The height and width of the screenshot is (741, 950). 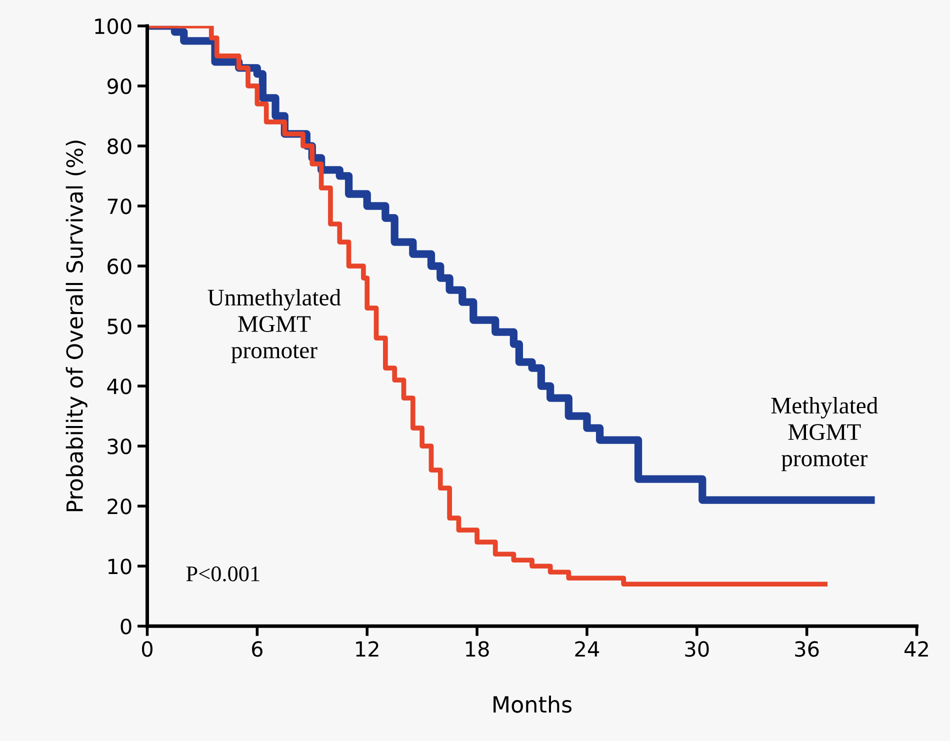 I want to click on y-axis-title: Probability of Overall Survival (%), so click(x=77, y=326).